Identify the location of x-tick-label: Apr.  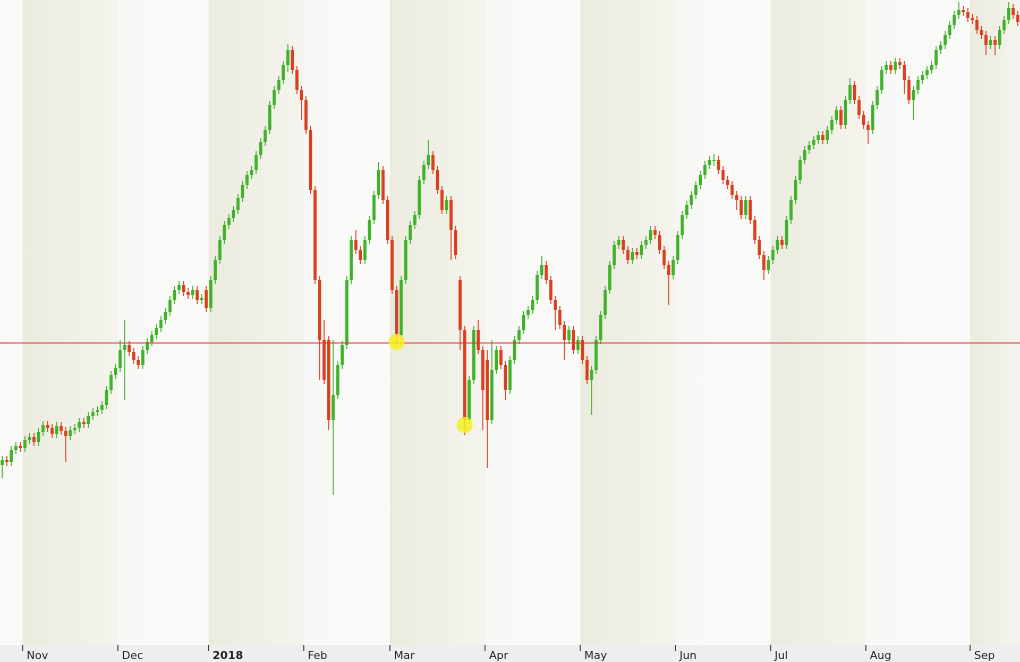
(499, 655).